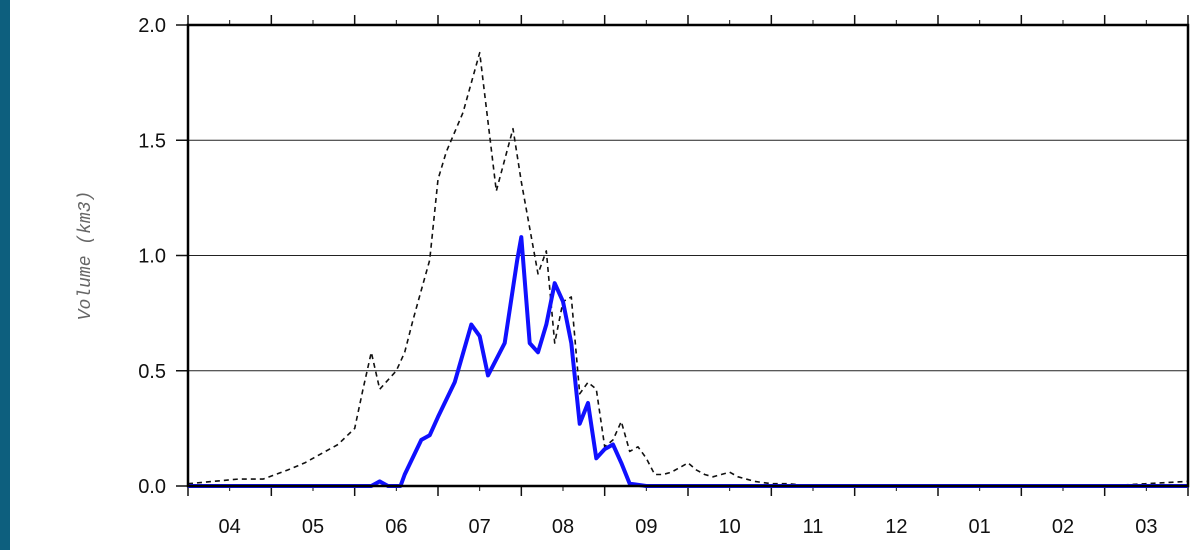 Image resolution: width=1200 pixels, height=550 pixels. What do you see at coordinates (152, 257) in the screenshot?
I see `y-tick-label: 1.0` at bounding box center [152, 257].